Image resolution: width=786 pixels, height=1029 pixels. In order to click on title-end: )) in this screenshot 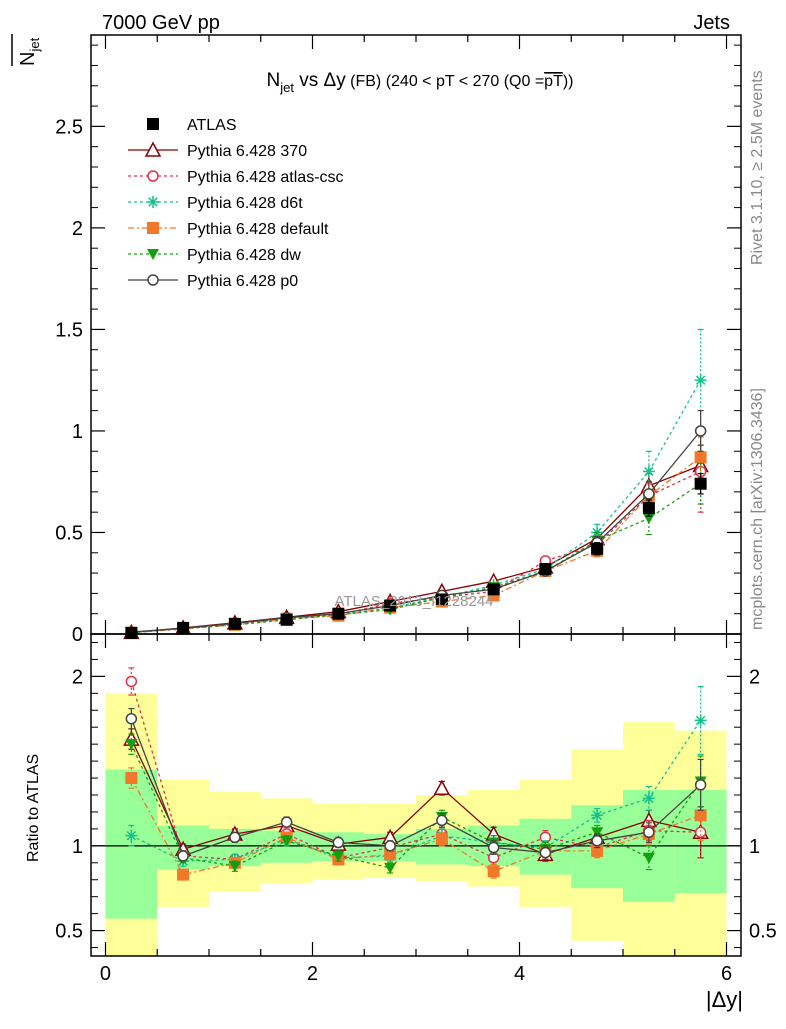, I will do `click(568, 81)`.